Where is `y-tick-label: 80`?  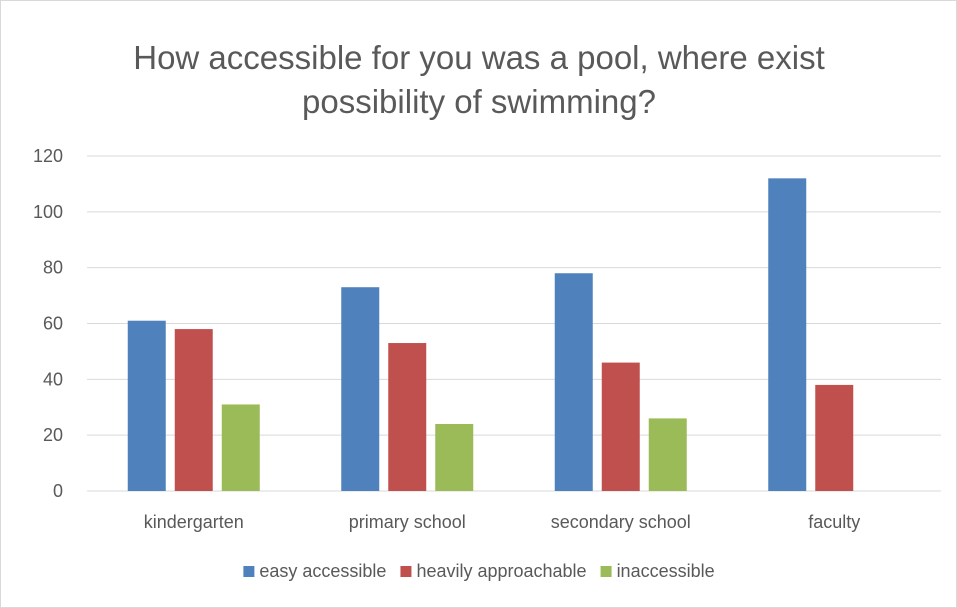
y-tick-label: 80 is located at coordinates (53, 268).